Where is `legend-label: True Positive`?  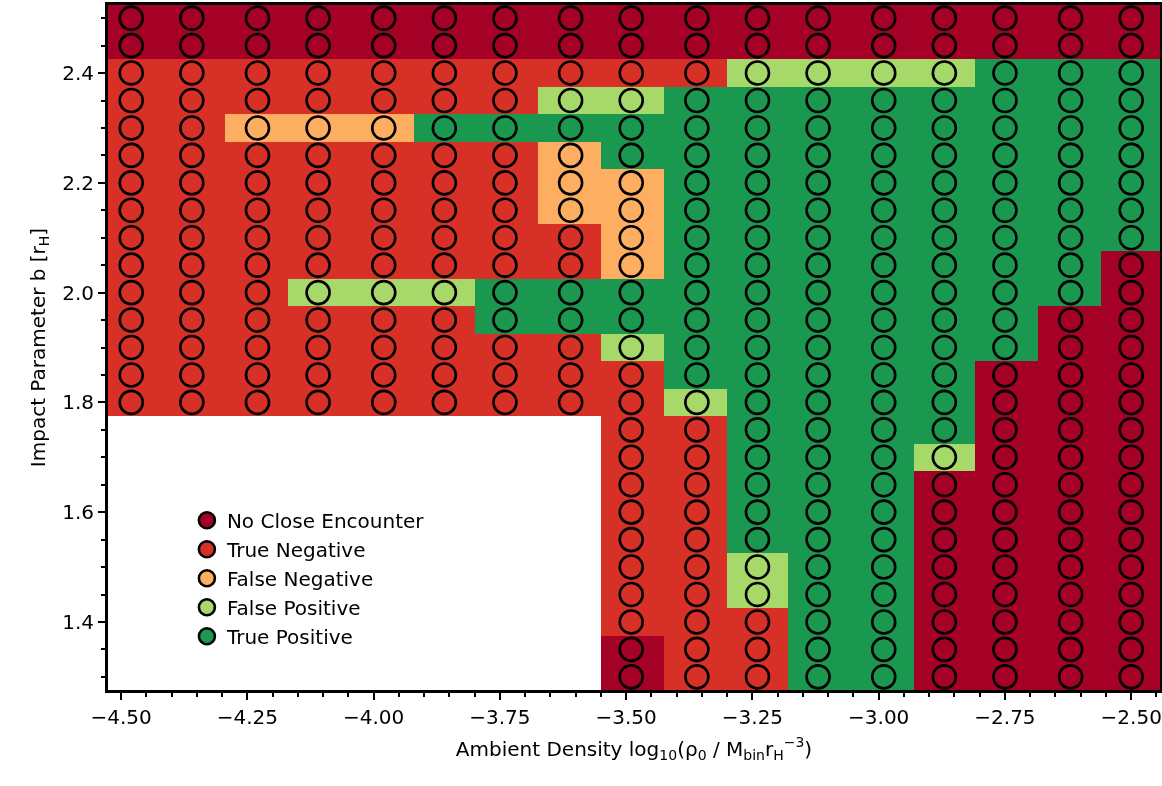 legend-label: True Positive is located at coordinates (289, 637).